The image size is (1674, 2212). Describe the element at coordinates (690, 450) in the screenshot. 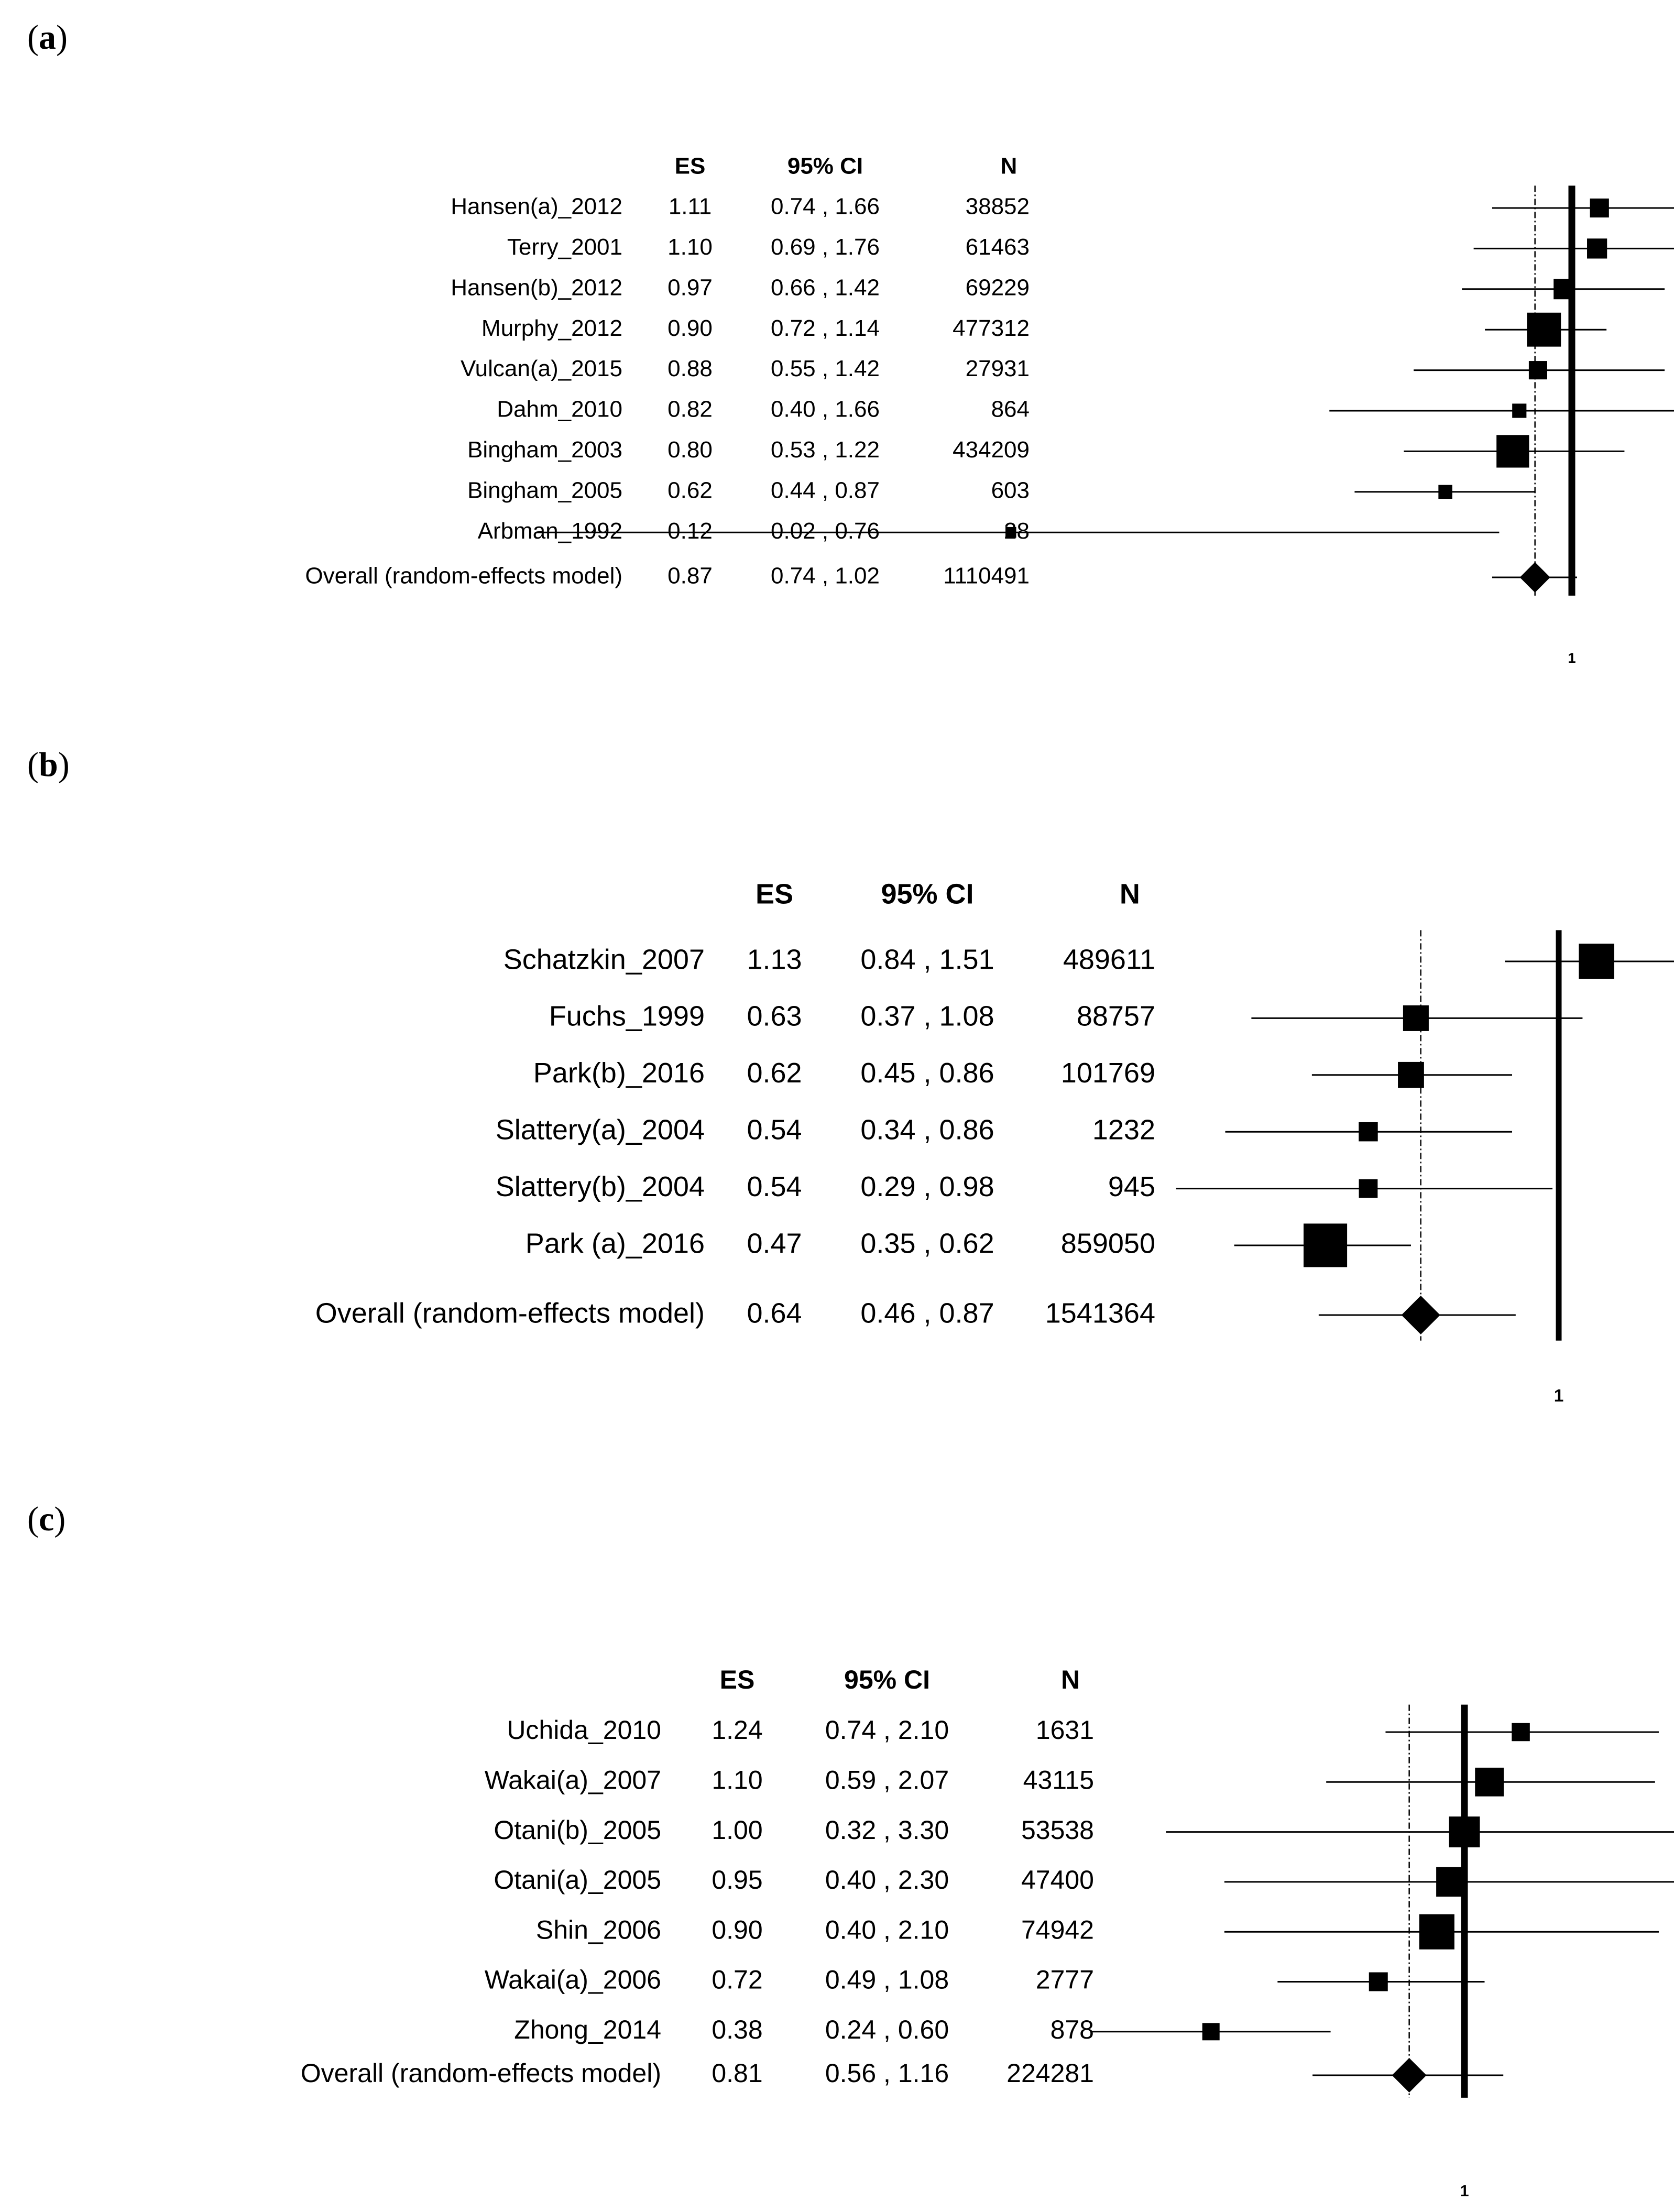

I see `study-es: 0.80` at that location.